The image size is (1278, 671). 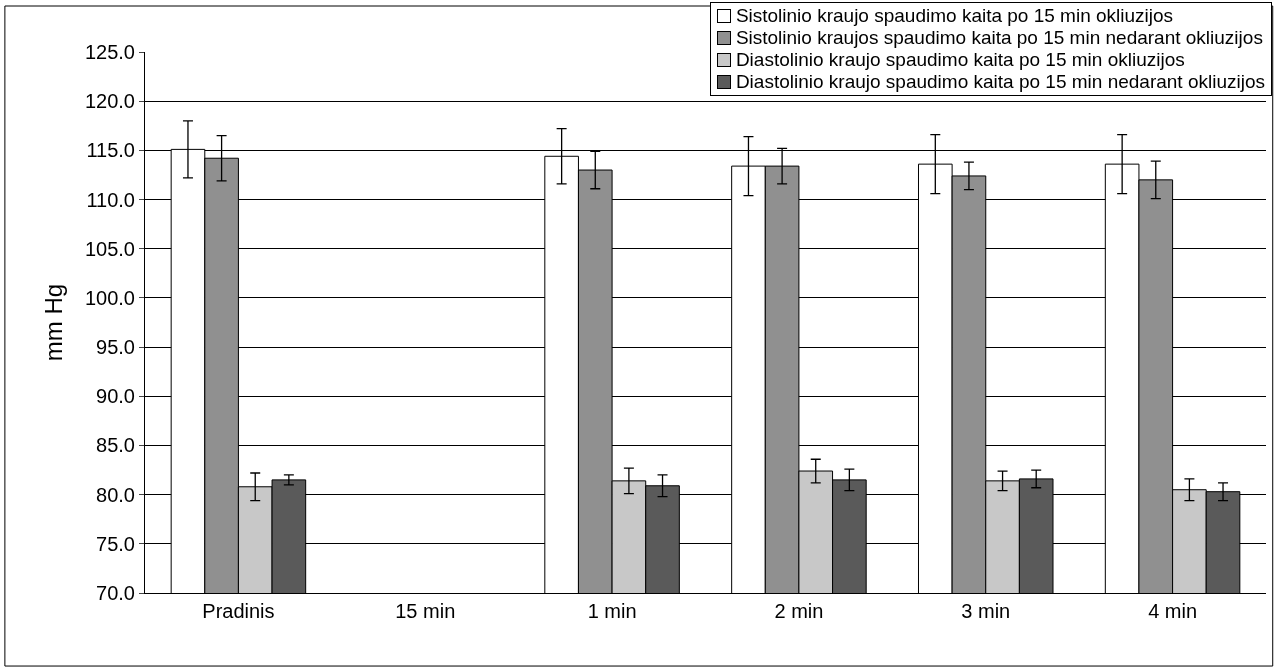 I want to click on y-tick-label: 85.0, so click(x=115, y=445).